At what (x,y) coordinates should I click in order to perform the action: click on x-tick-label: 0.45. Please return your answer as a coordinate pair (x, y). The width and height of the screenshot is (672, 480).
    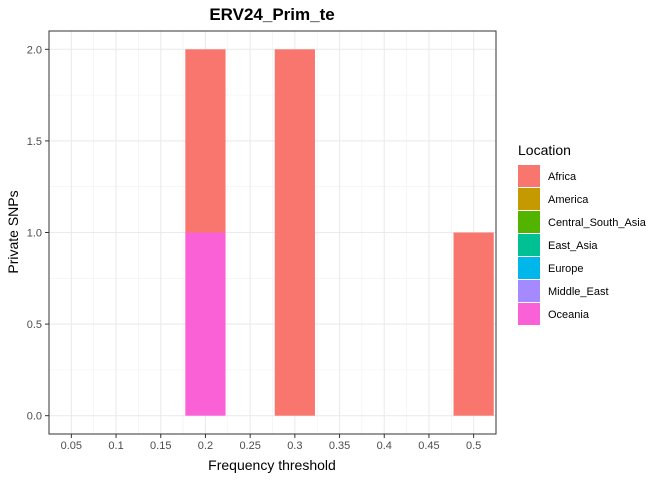
    Looking at the image, I should click on (428, 446).